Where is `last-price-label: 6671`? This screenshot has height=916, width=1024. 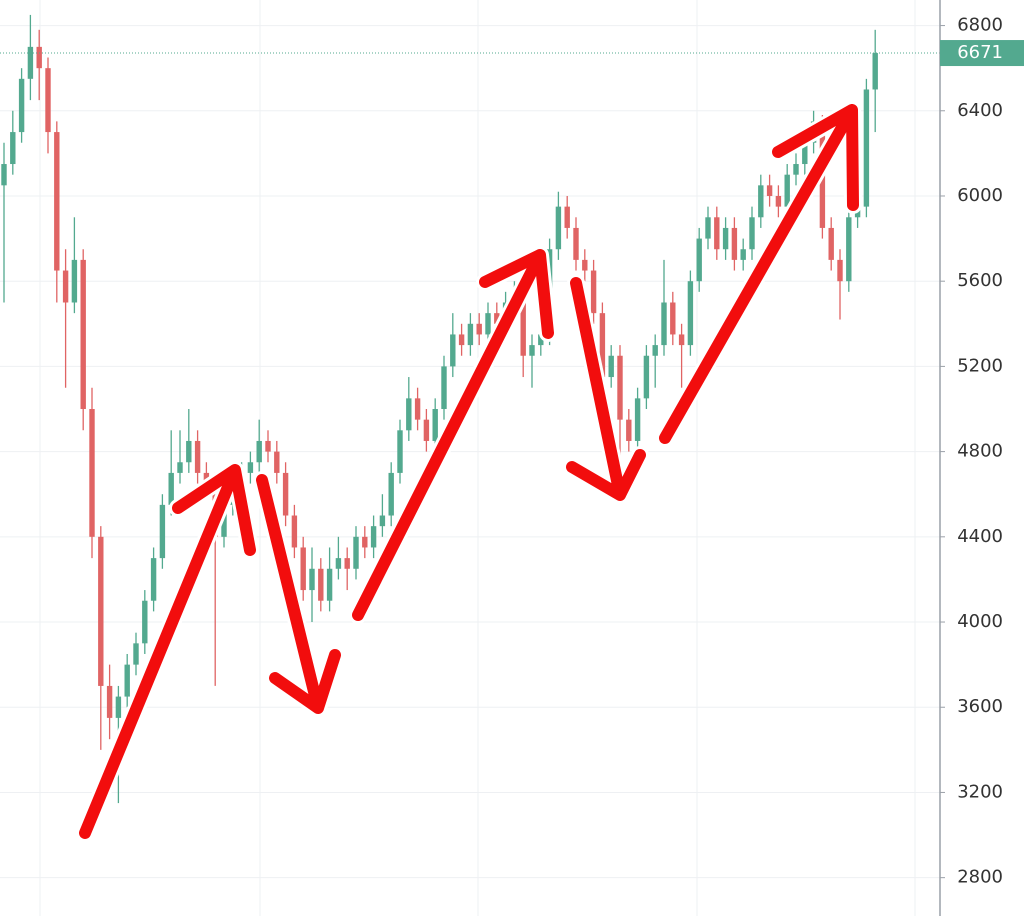 last-price-label: 6671 is located at coordinates (980, 52).